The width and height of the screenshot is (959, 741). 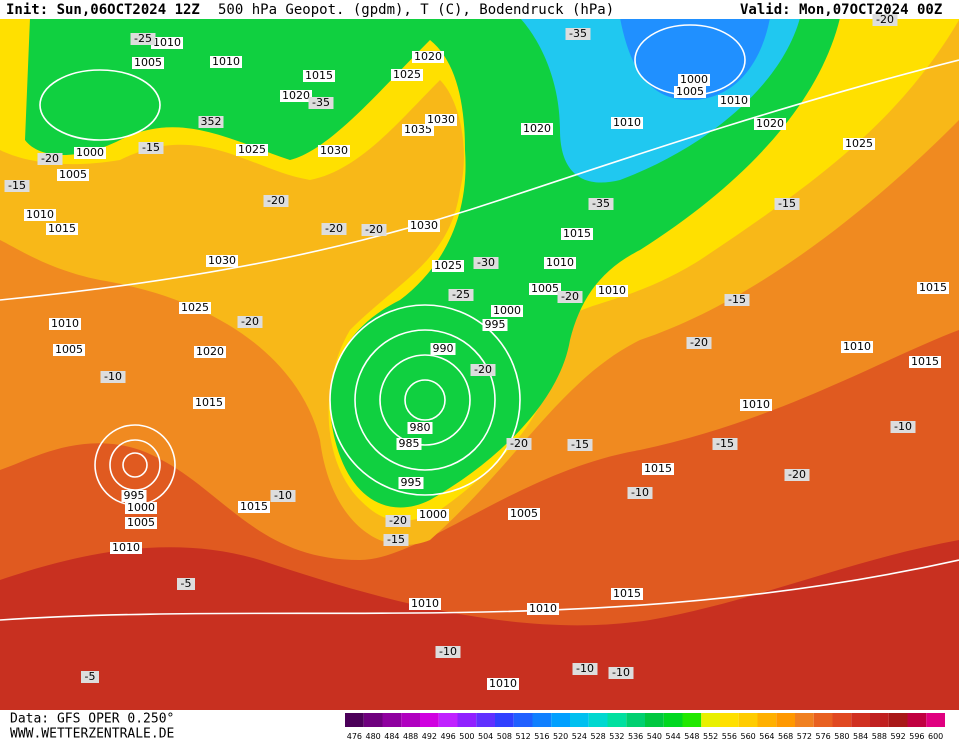 I want to click on colorbar-tick: 580, so click(x=841, y=736).